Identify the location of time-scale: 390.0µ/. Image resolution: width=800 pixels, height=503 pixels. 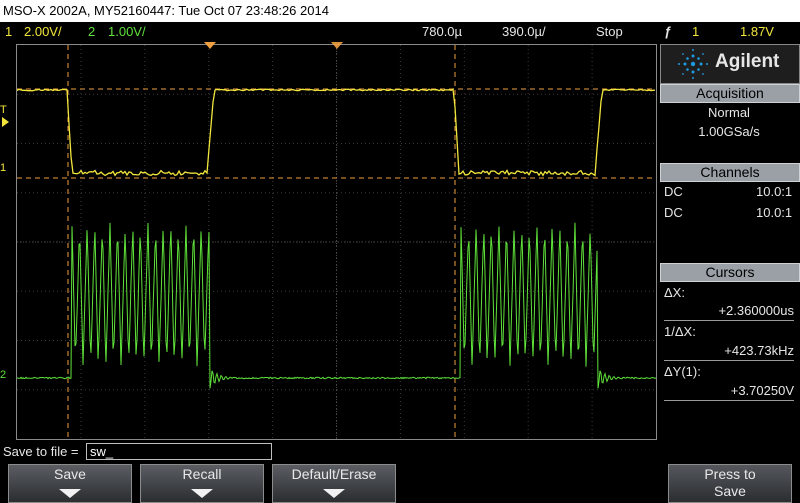
(524, 32).